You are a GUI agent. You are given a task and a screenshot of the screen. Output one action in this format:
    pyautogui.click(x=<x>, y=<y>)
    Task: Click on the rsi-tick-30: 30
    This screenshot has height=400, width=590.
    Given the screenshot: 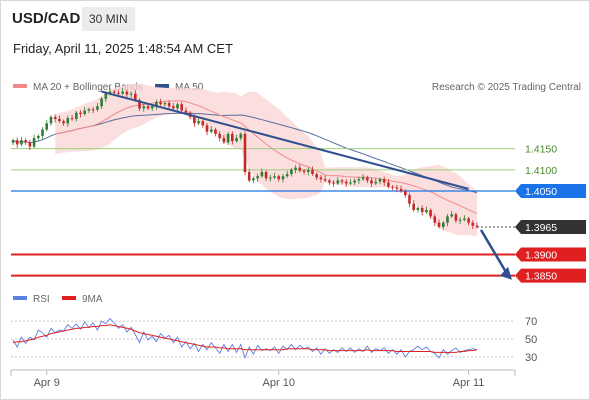 What is the action you would take?
    pyautogui.click(x=531, y=358)
    